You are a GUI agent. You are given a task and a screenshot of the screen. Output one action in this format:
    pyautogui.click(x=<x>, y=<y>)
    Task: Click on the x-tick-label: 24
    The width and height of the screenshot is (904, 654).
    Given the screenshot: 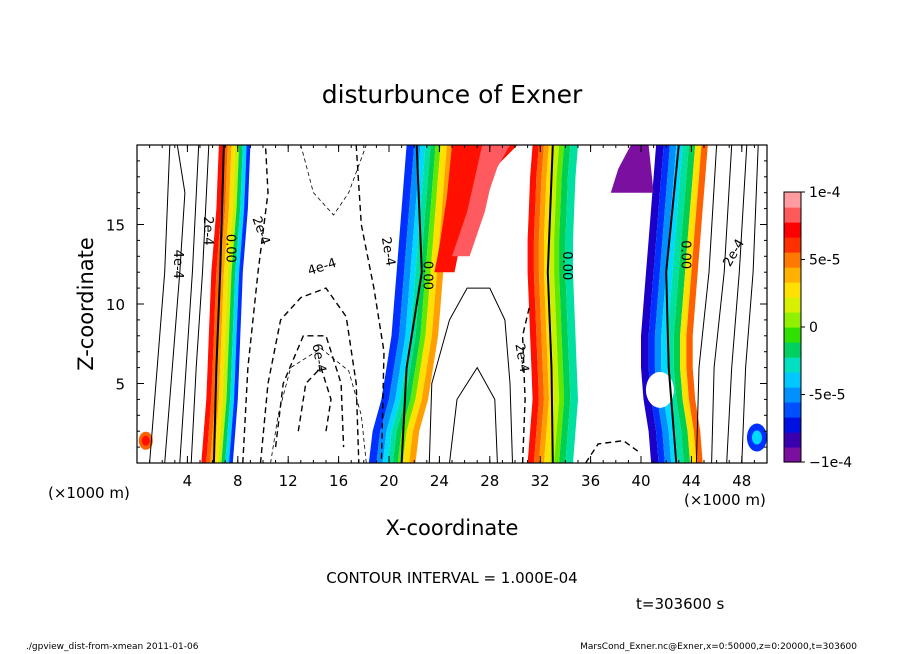 What is the action you would take?
    pyautogui.click(x=439, y=481)
    